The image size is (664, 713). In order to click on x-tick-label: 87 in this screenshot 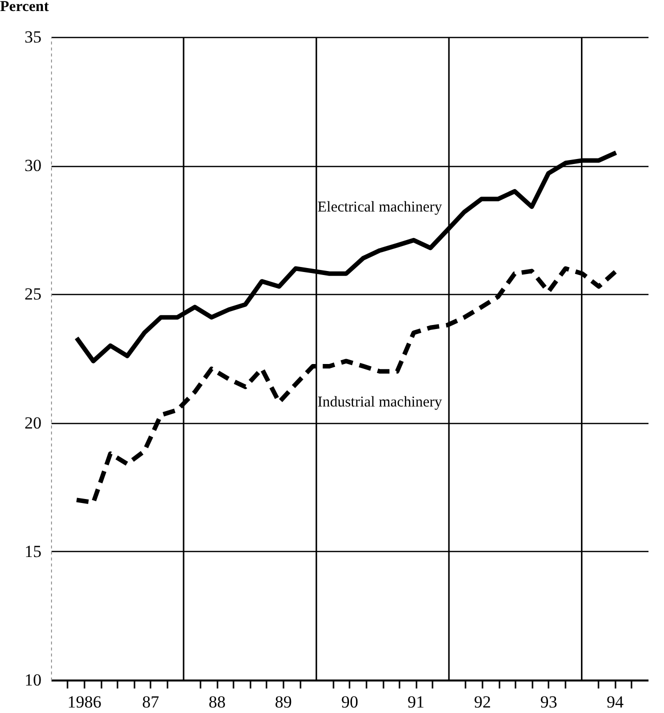, I will do `click(151, 702)`.